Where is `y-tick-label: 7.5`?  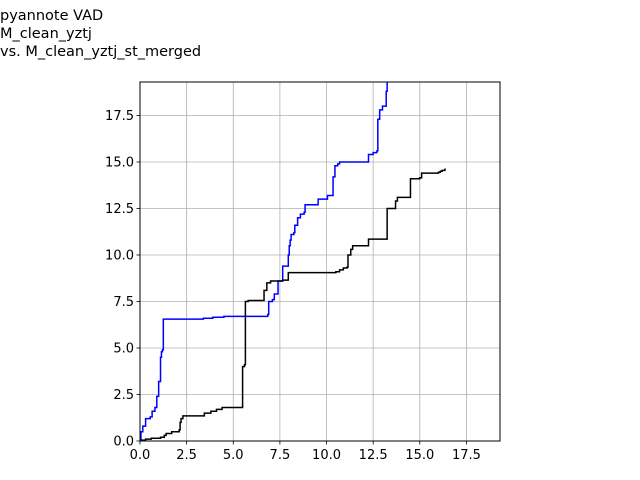
y-tick-label: 7.5 is located at coordinates (123, 302).